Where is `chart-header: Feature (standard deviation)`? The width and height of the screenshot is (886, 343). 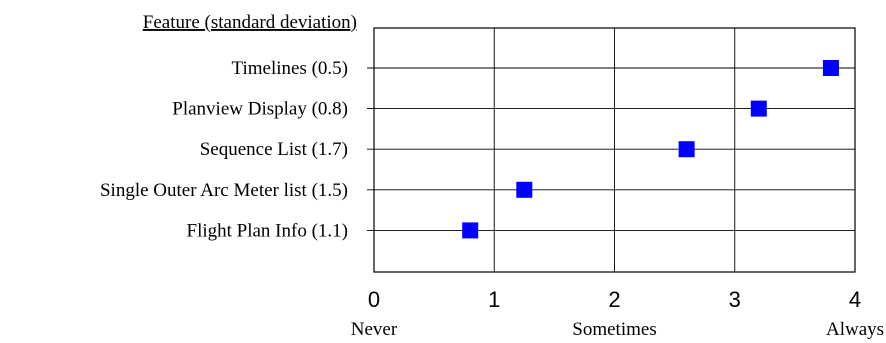
chart-header: Feature (standard deviation) is located at coordinates (250, 22).